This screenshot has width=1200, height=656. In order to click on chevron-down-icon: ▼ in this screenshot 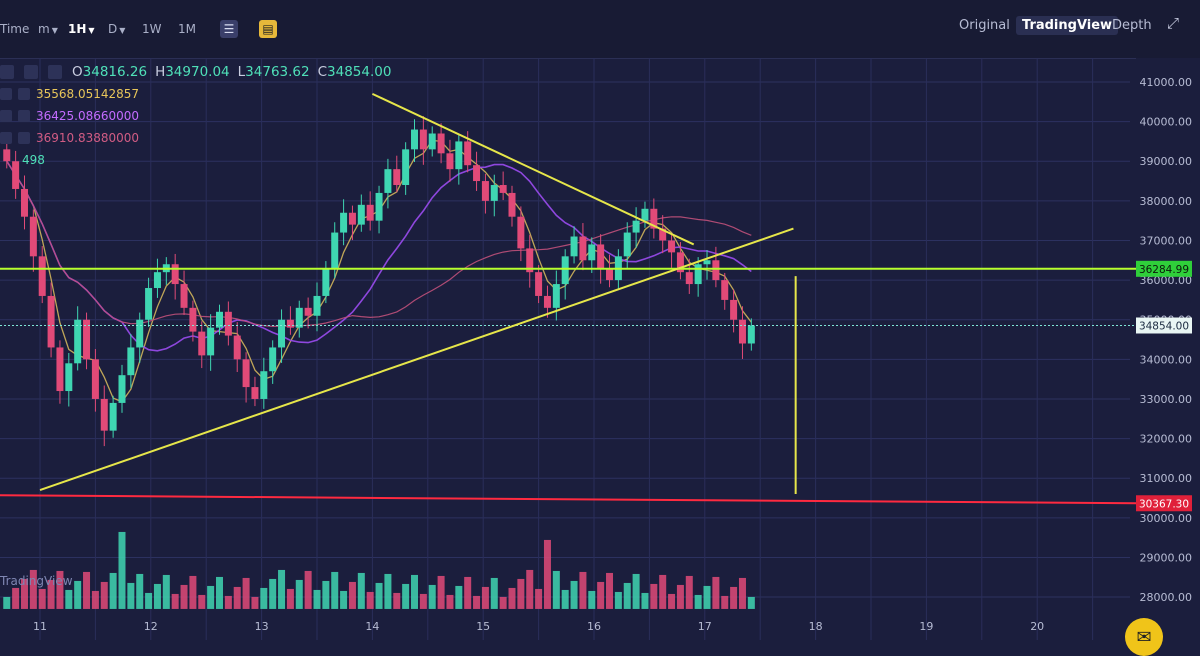, I will do `click(122, 30)`.